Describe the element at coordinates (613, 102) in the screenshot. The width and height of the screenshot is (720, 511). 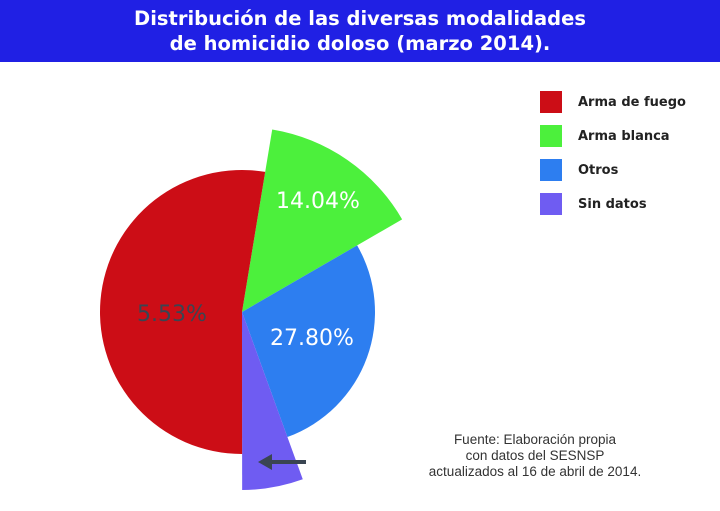
I see `legend-item-arma-de-fuego: Arma de fuego` at that location.